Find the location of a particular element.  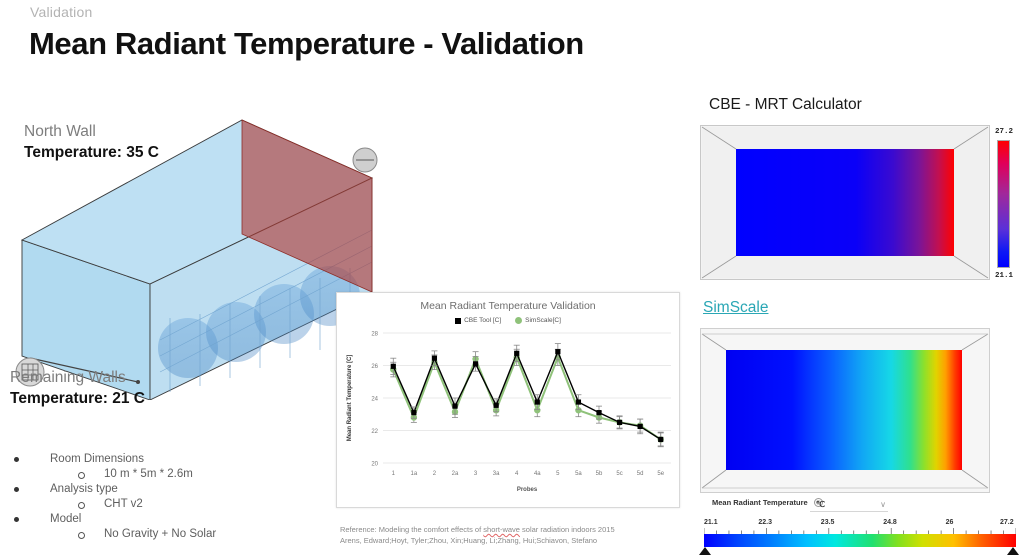

legend-tick-label-1: 22.3 is located at coordinates (765, 522).